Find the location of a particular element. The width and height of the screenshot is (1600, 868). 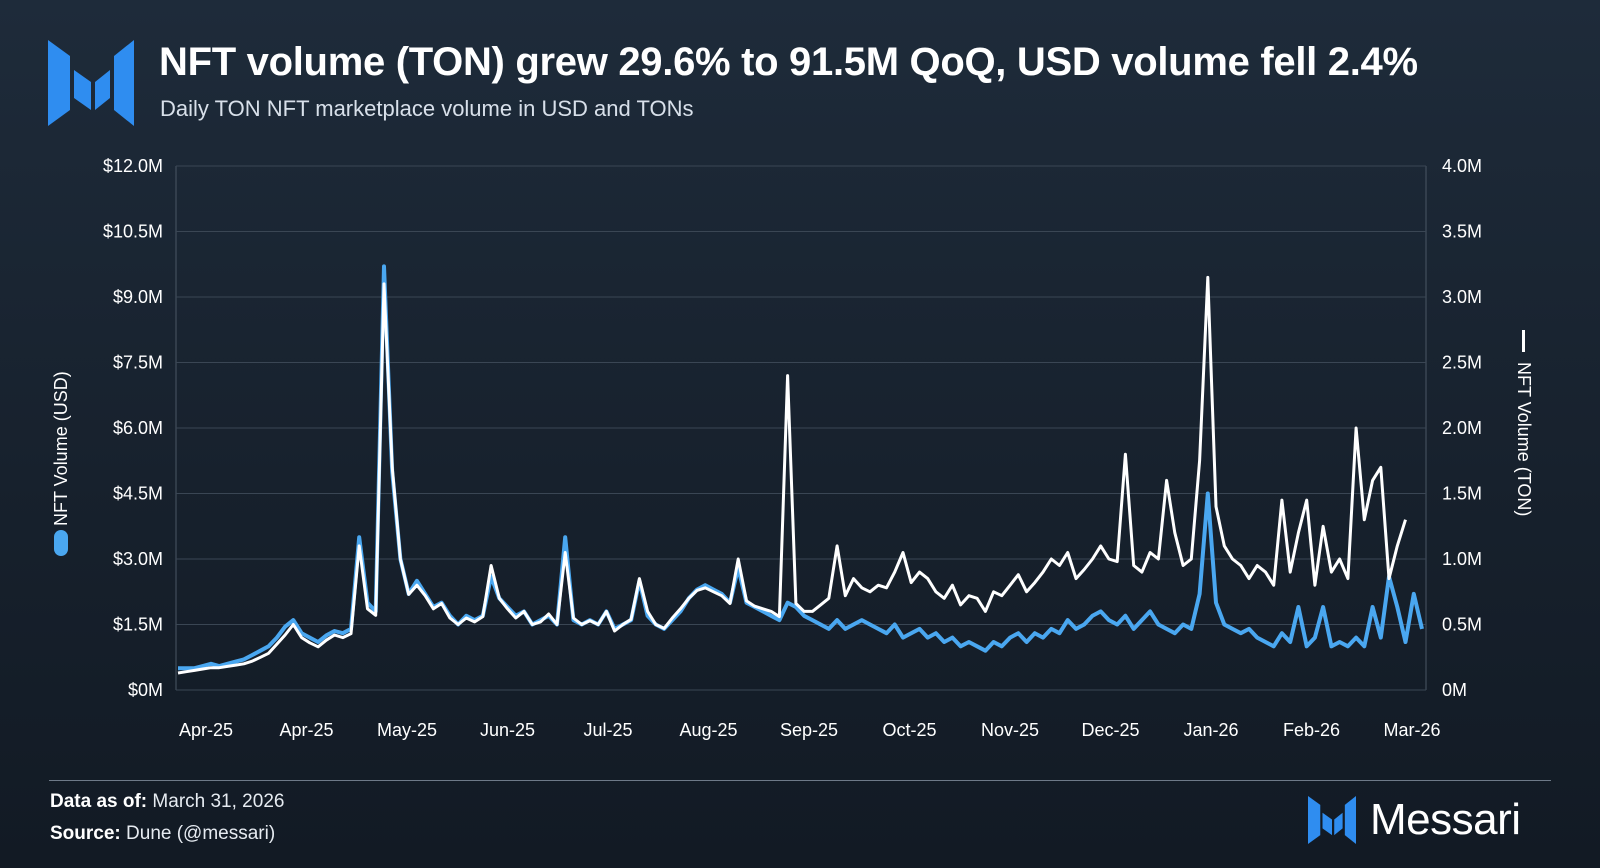

ton-legend-swatch is located at coordinates (1523, 341).